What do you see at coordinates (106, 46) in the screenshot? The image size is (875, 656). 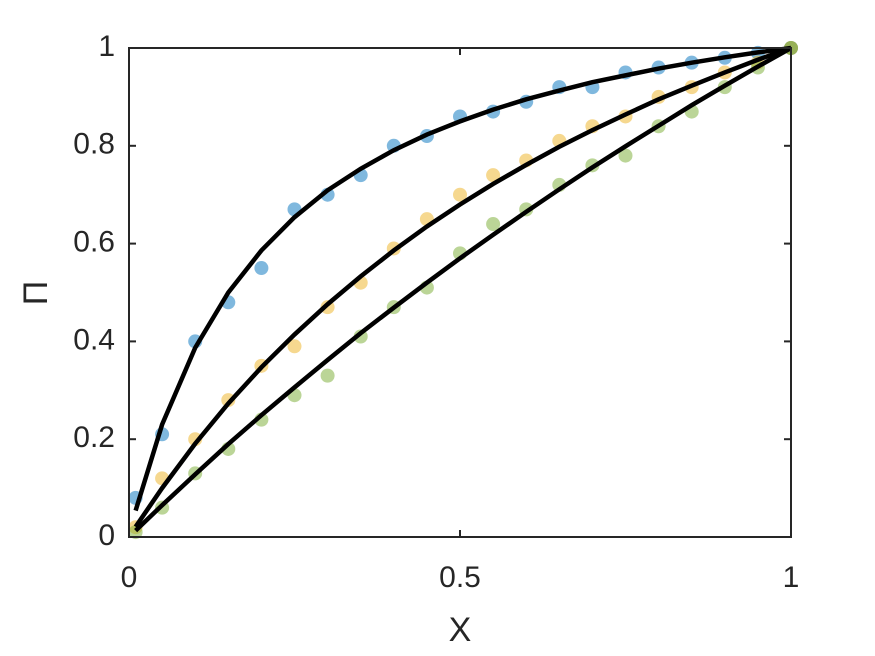 I see `y-tick-label: 1` at bounding box center [106, 46].